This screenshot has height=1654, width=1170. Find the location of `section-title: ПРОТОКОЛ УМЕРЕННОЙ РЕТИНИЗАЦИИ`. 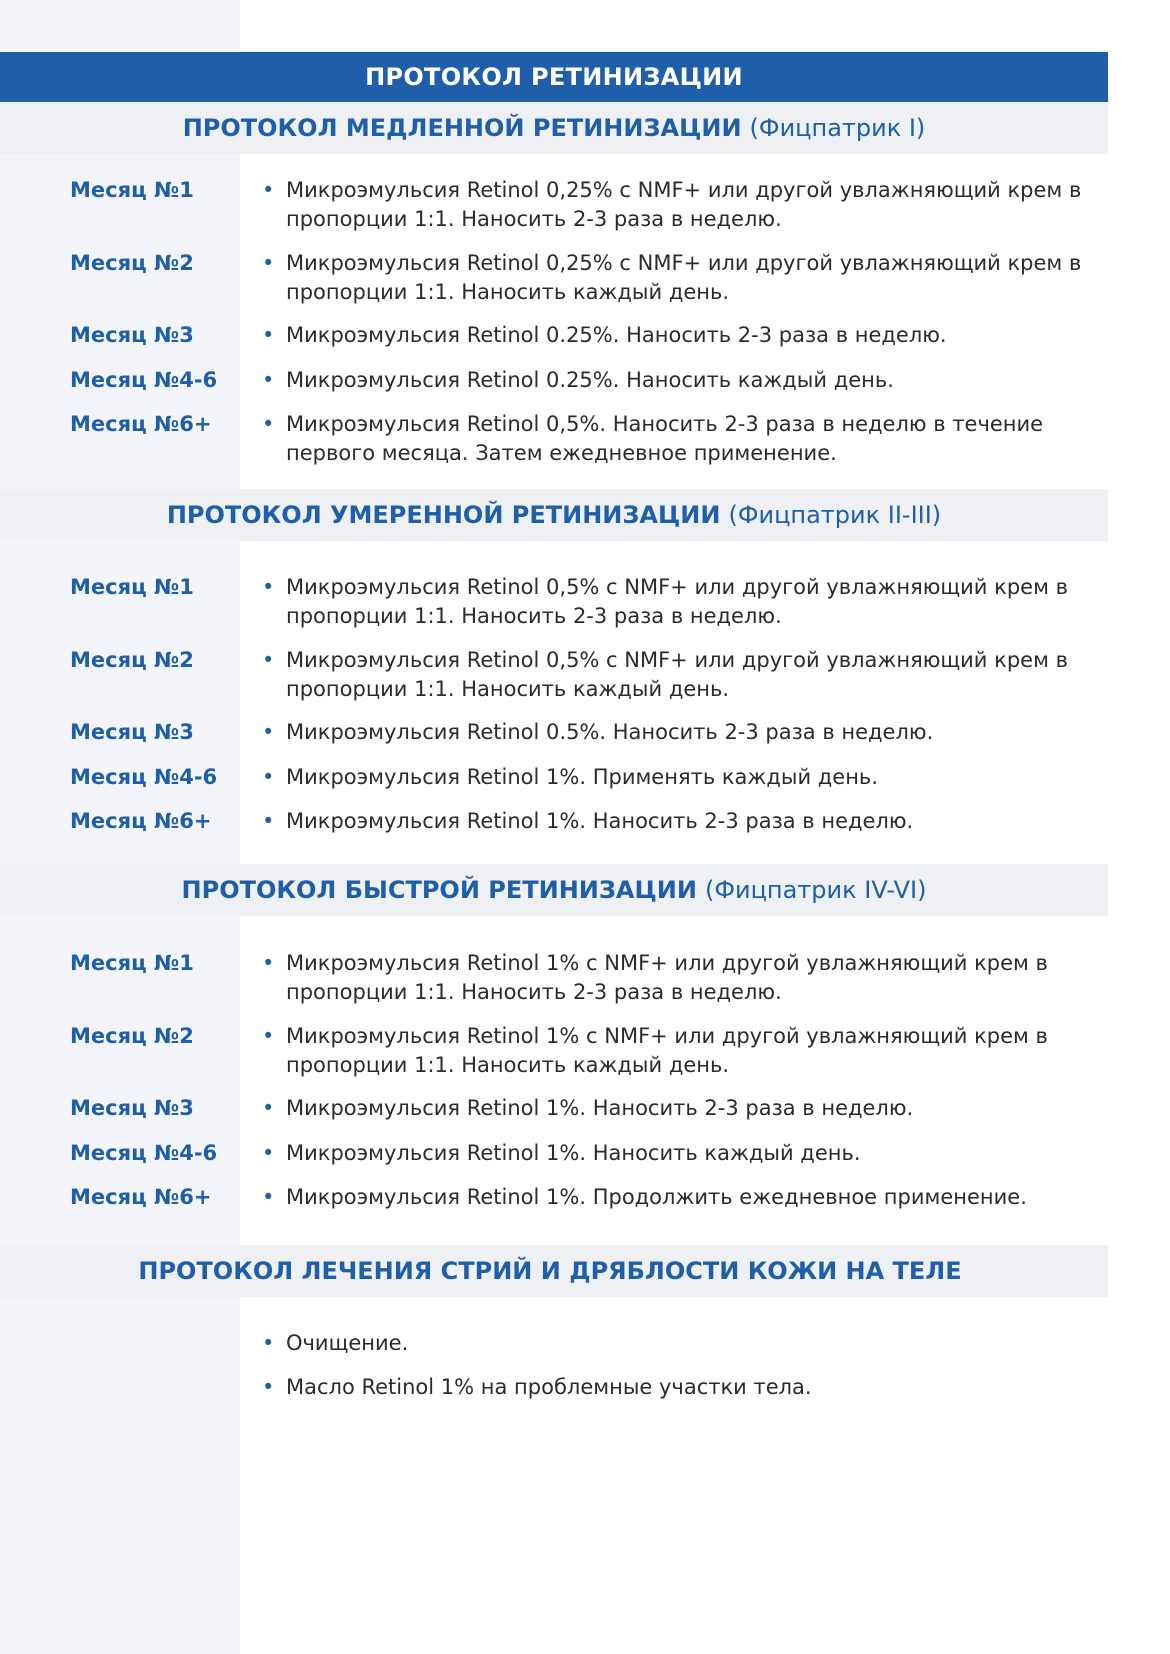

section-title: ПРОТОКОЛ УМЕРЕННОЙ РЕТИНИЗАЦИИ is located at coordinates (443, 515).